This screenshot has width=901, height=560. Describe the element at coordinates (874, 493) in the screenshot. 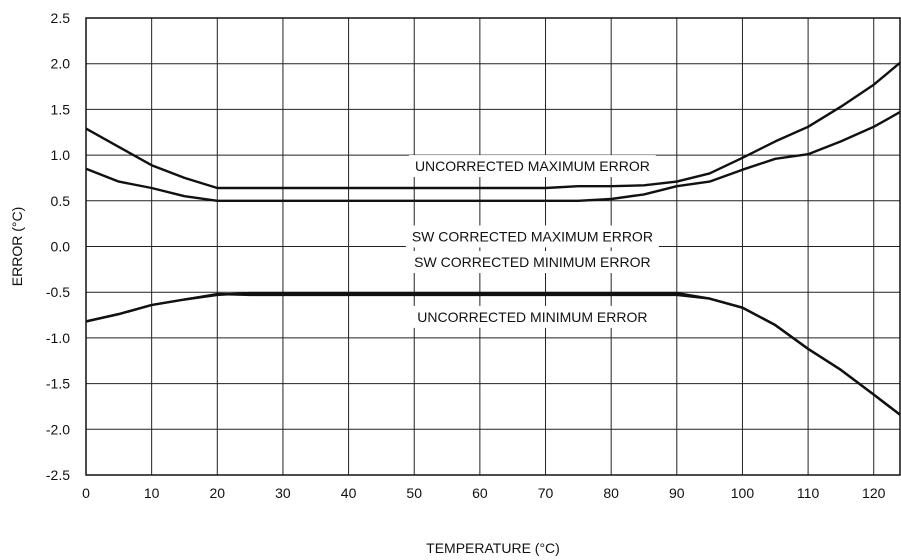

I see `x-tick-label: 120` at that location.